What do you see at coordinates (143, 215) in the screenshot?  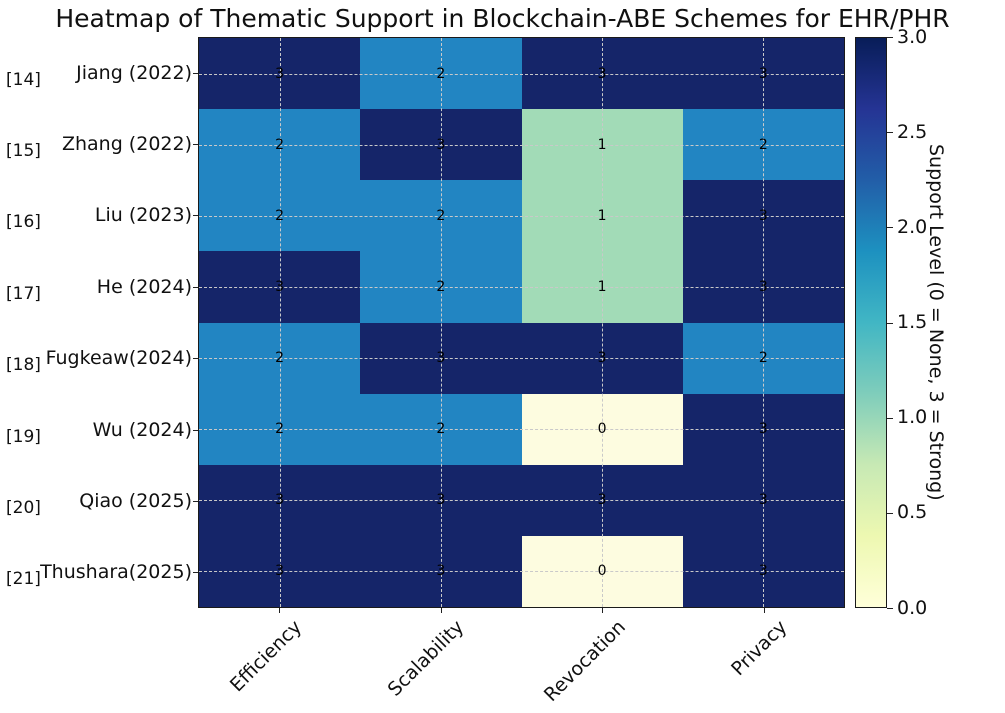 I see `row-name: Liu (2023)` at bounding box center [143, 215].